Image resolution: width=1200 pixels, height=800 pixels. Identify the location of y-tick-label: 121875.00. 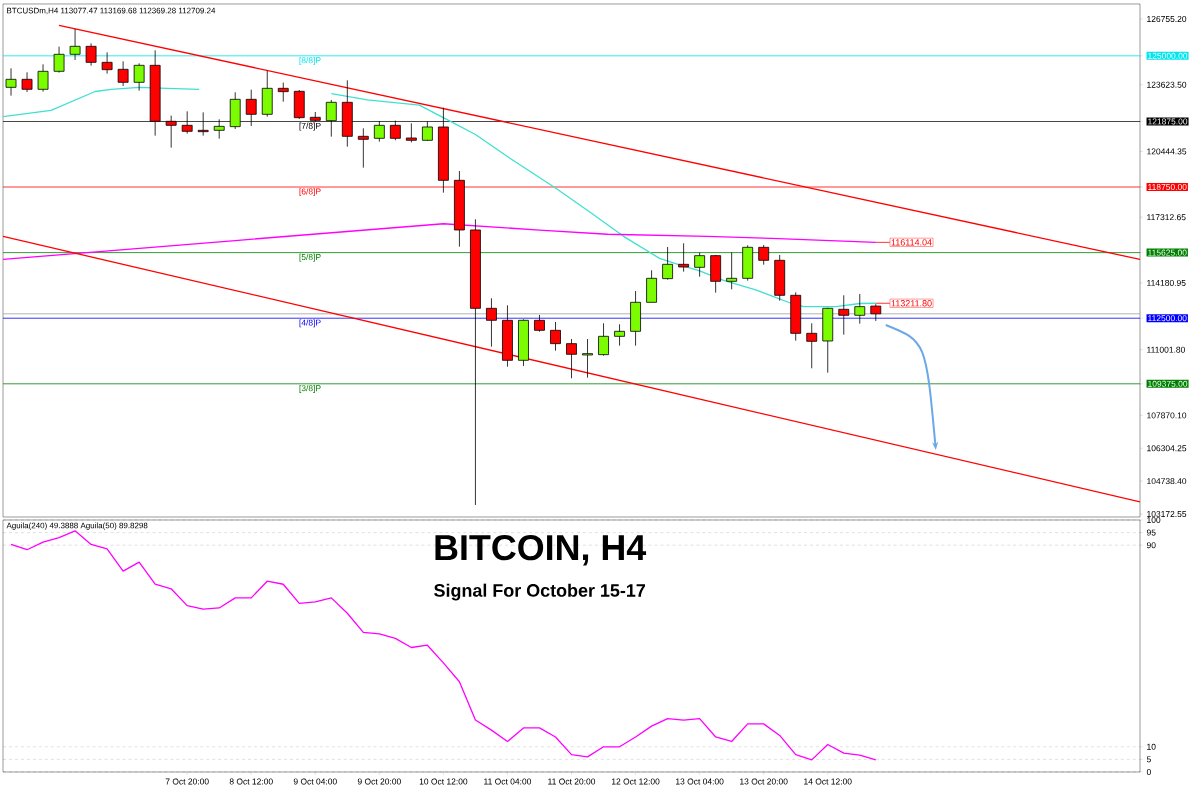
(1168, 121).